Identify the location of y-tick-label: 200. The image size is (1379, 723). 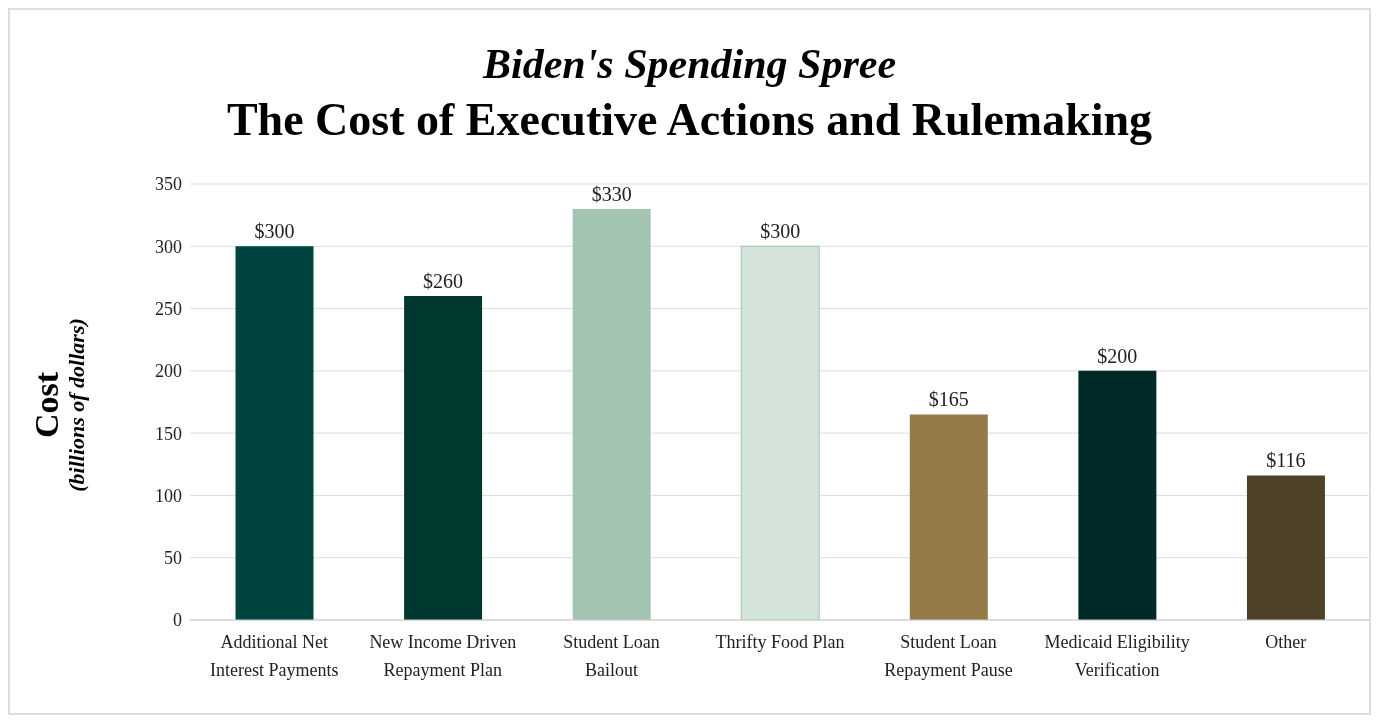
(168, 371).